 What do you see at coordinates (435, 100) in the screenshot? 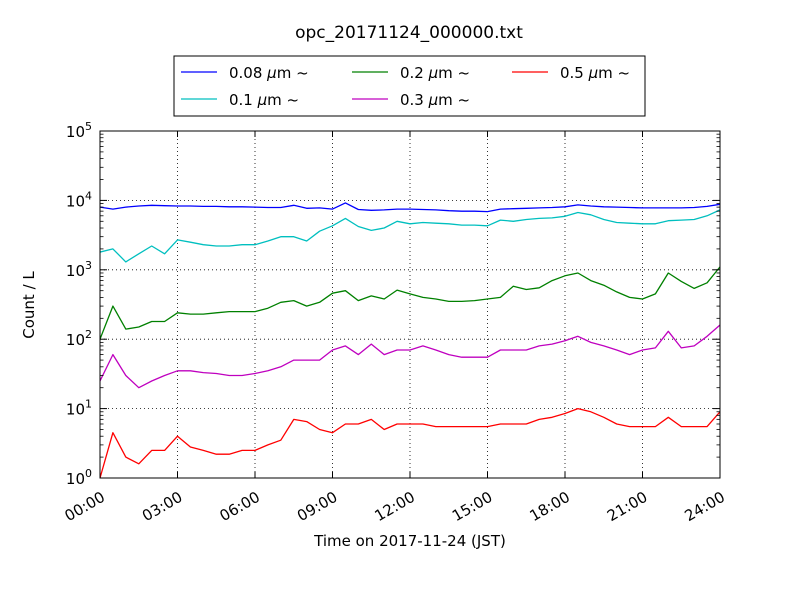
I see `legend-entry: 0.3 μm ~` at bounding box center [435, 100].